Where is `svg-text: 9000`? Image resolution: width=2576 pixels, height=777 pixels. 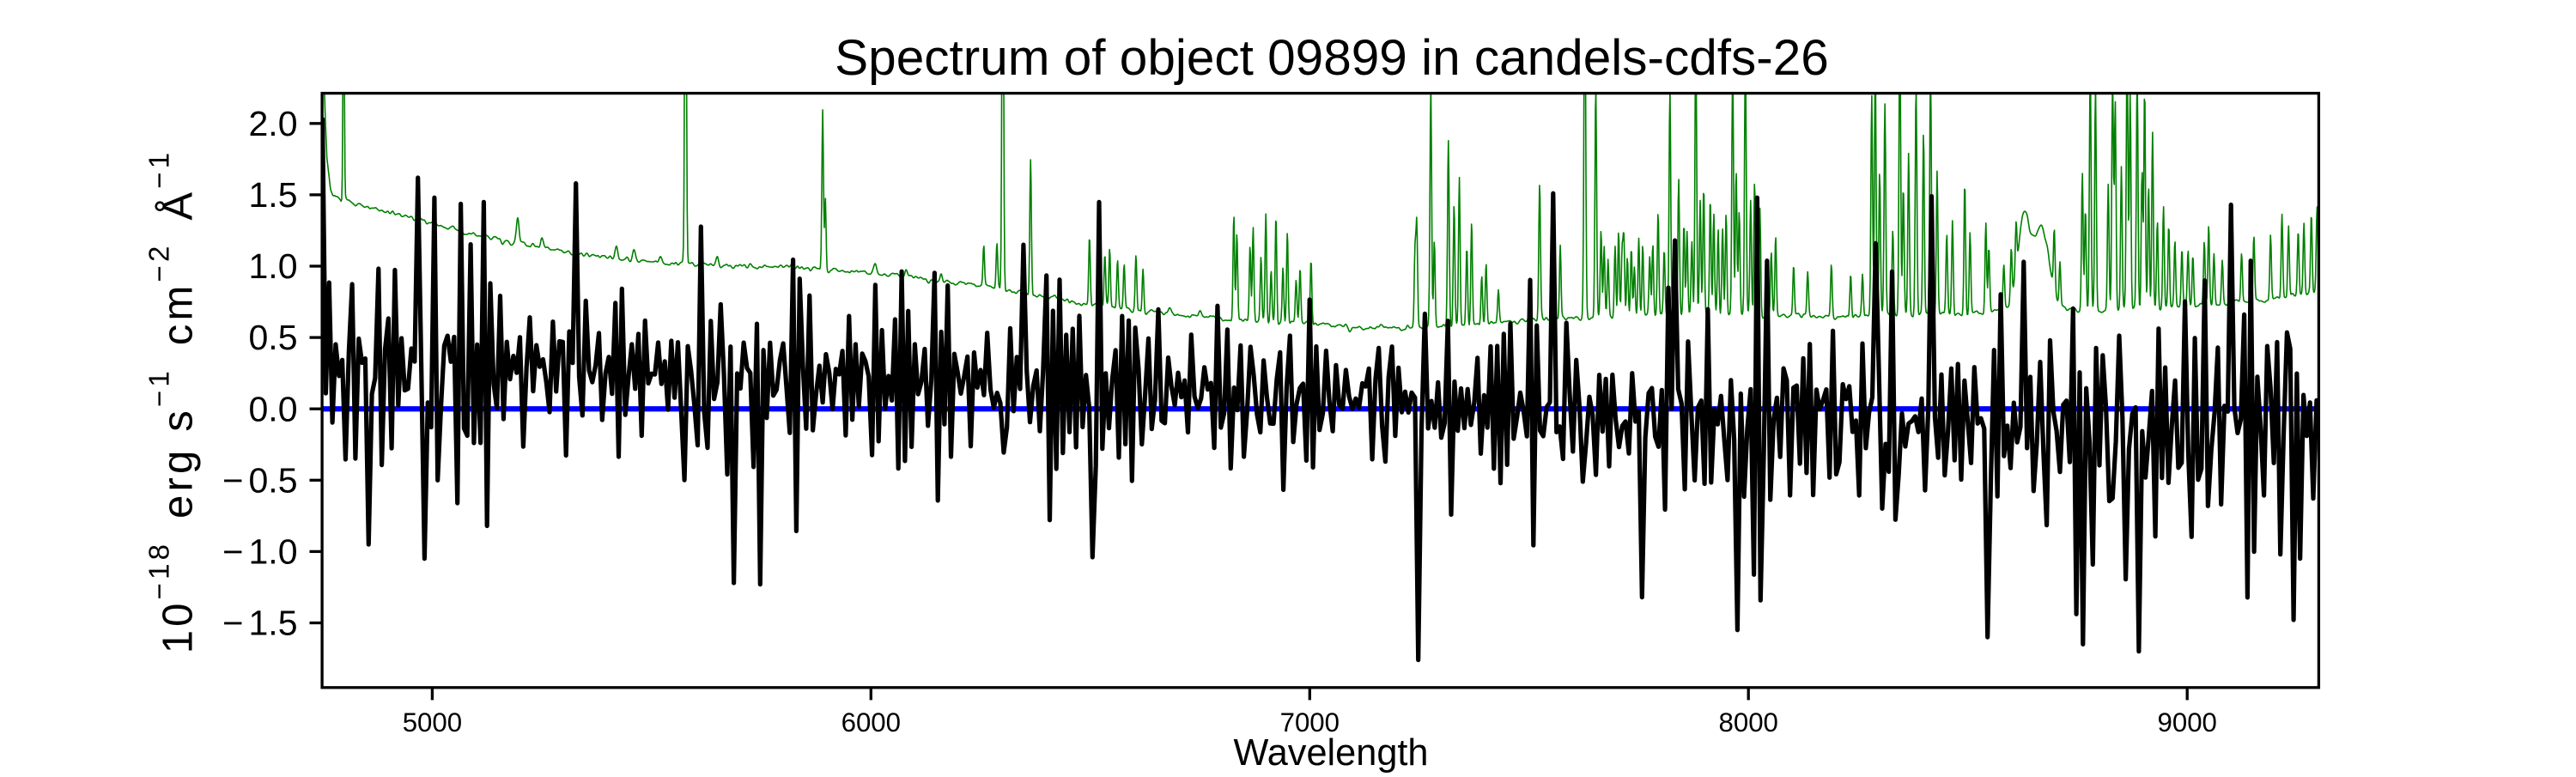 svg-text: 9000 is located at coordinates (2187, 722).